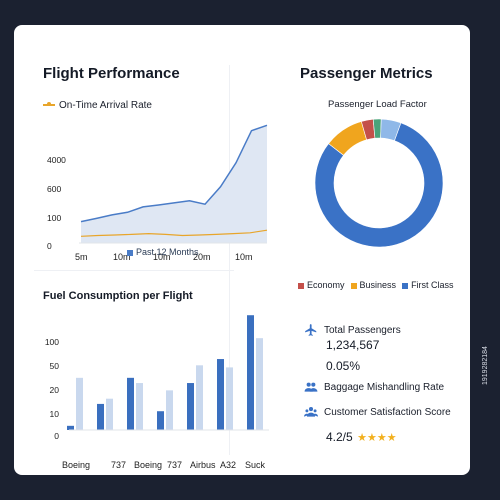 This screenshot has width=500, height=500. What do you see at coordinates (56, 436) in the screenshot?
I see `fuel-y-tick: 0` at bounding box center [56, 436].